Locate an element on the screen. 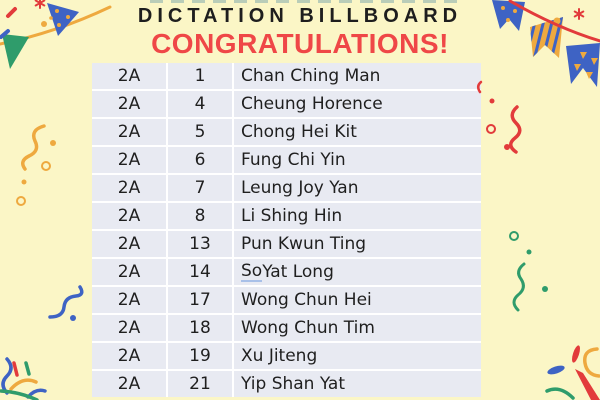 The image size is (600, 400). page-title: DICTATION BILLBOARD is located at coordinates (300, 16).